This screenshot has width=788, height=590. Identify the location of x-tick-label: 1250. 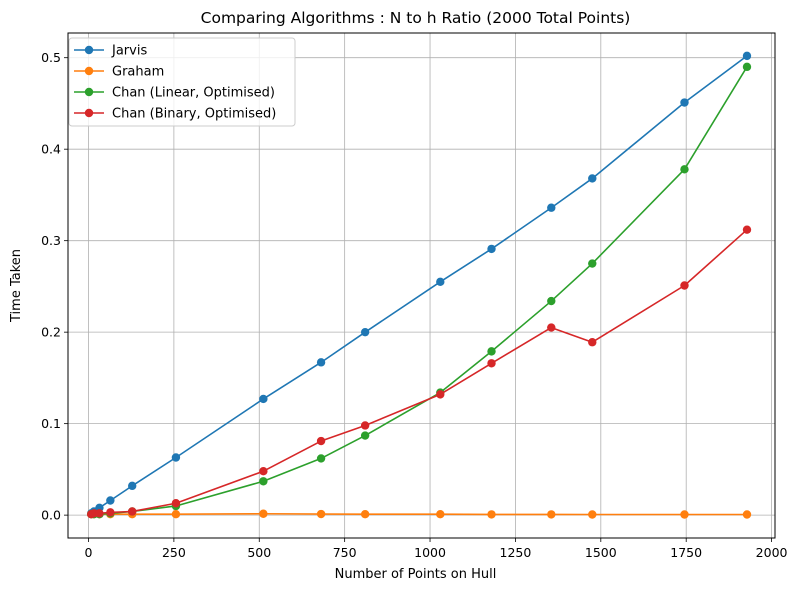
(516, 552).